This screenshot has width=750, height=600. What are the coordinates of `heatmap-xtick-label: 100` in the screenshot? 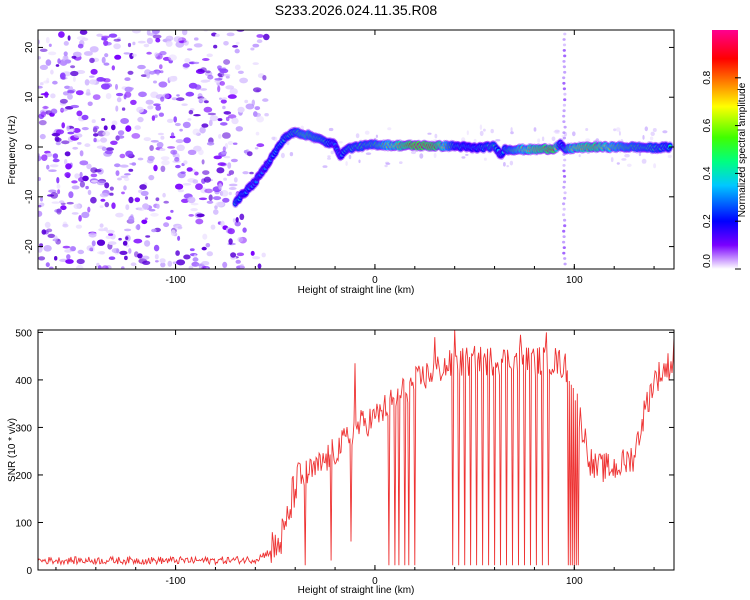 It's located at (574, 280).